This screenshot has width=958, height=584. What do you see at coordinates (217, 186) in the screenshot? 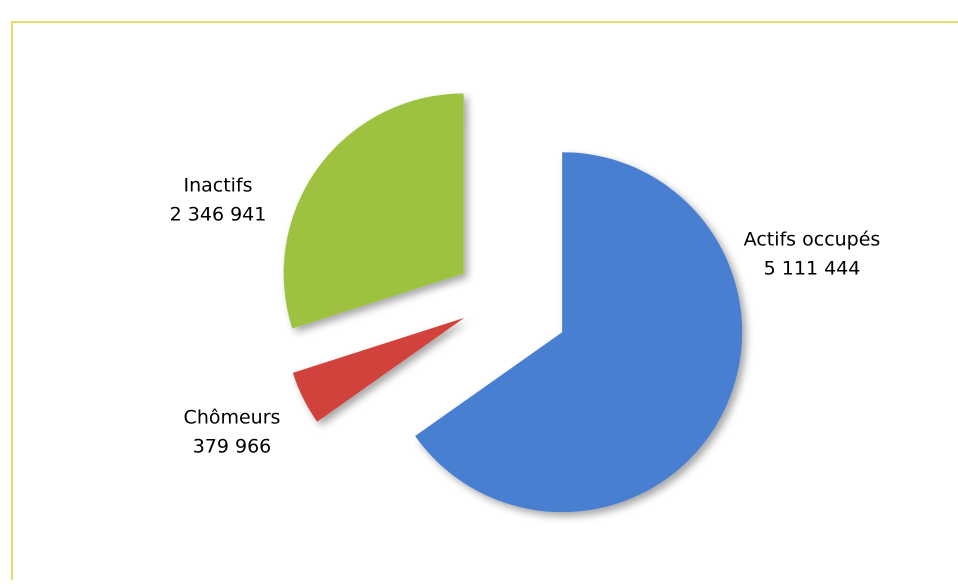
I see `slice-label: Inactifs` at bounding box center [217, 186].